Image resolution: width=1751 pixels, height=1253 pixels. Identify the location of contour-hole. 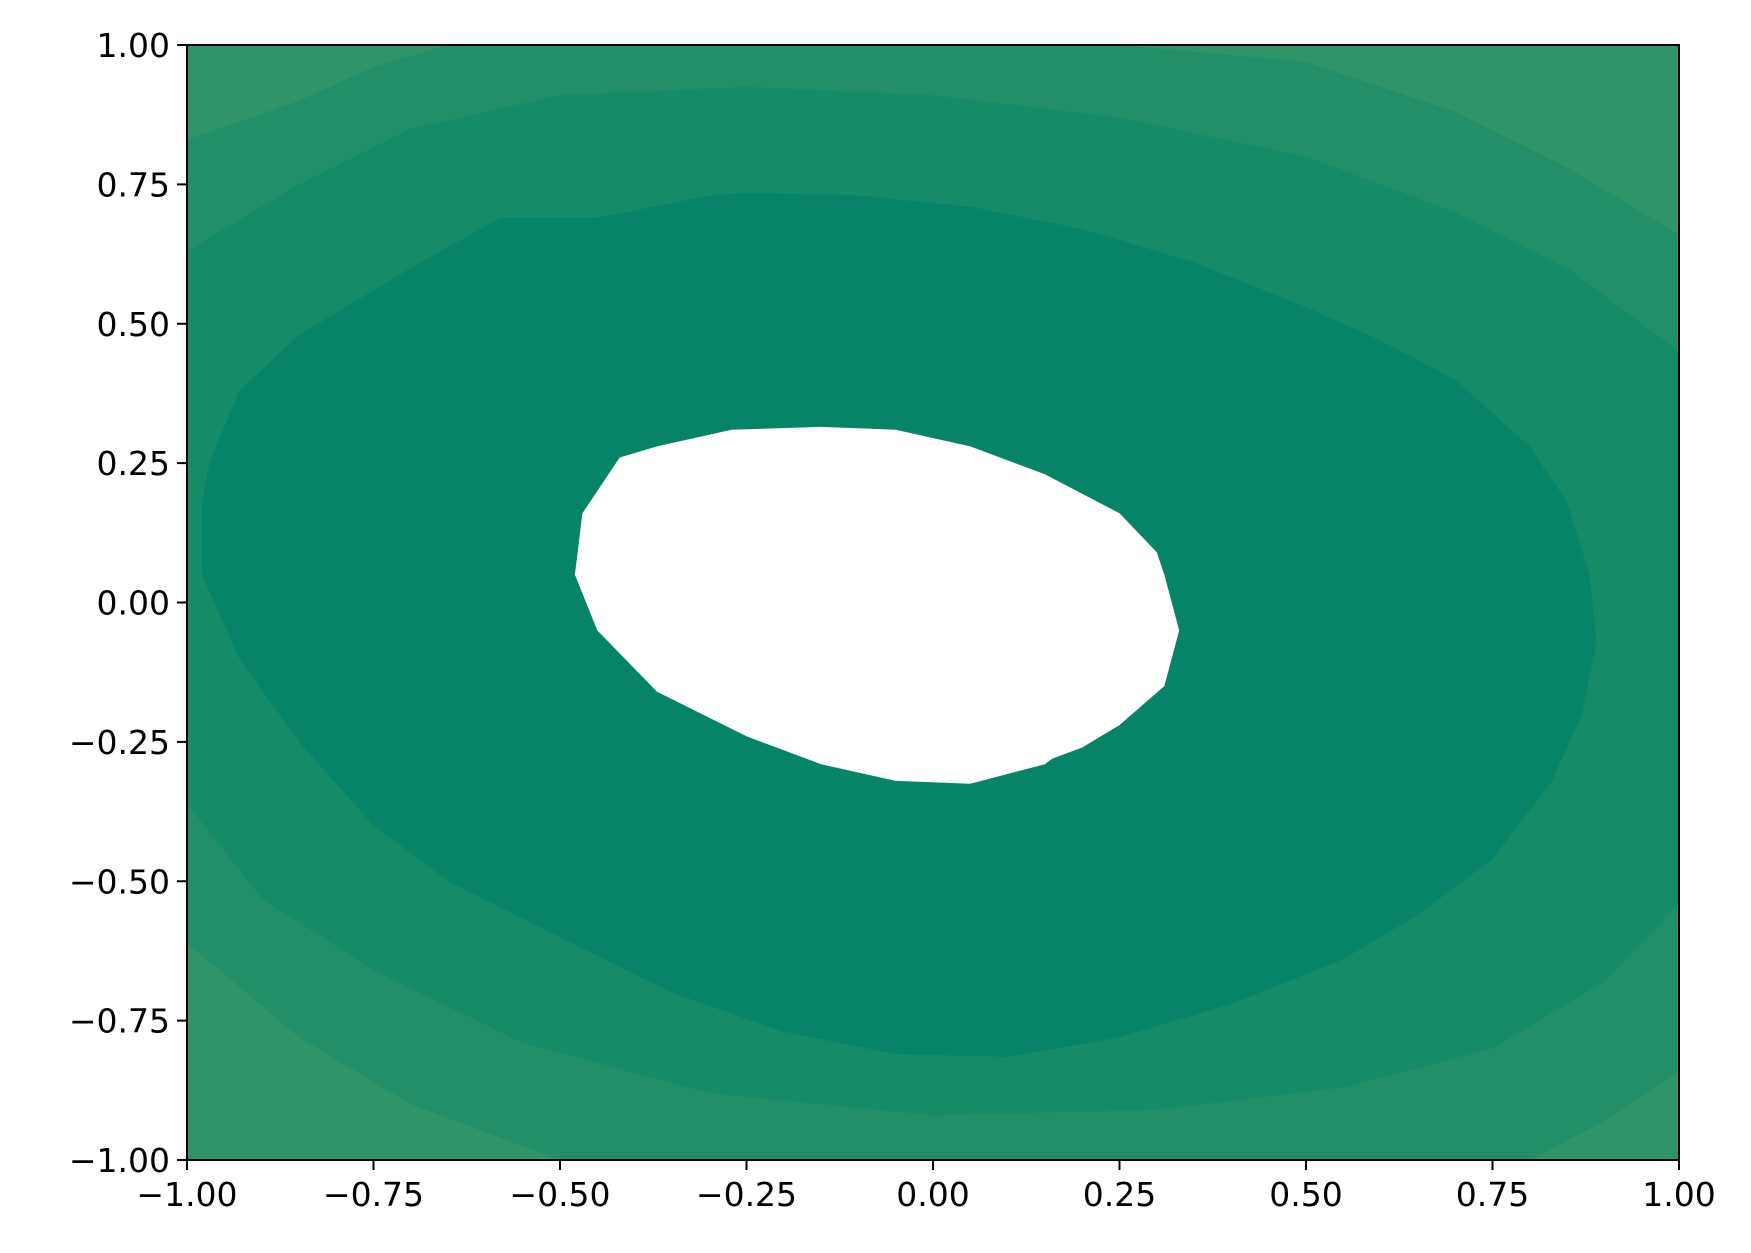
(877, 605).